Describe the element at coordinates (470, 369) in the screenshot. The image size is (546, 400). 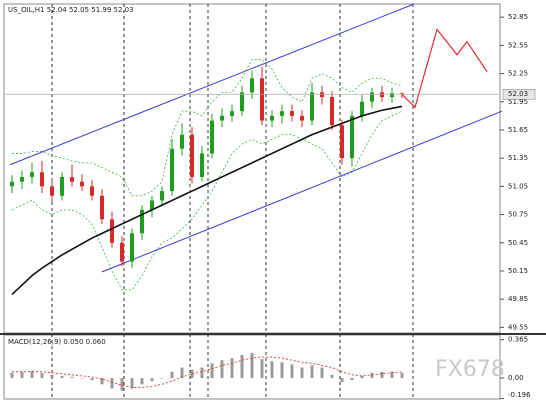
I see `watermark: FX678` at that location.